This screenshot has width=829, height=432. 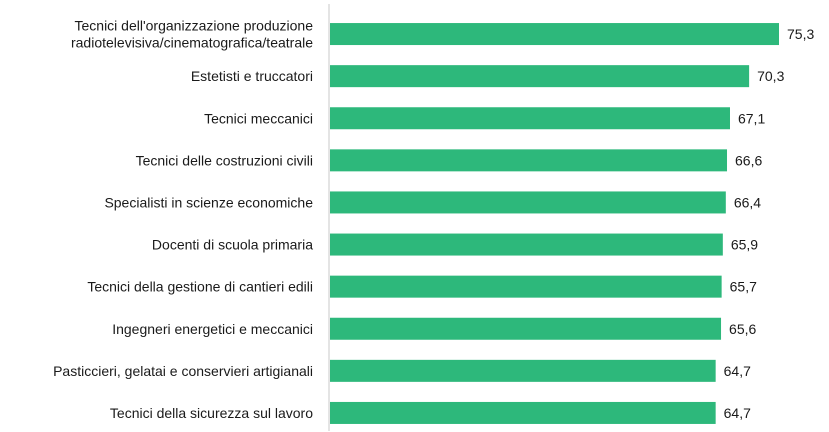 What do you see at coordinates (744, 245) in the screenshot?
I see `value-label: 65,9` at bounding box center [744, 245].